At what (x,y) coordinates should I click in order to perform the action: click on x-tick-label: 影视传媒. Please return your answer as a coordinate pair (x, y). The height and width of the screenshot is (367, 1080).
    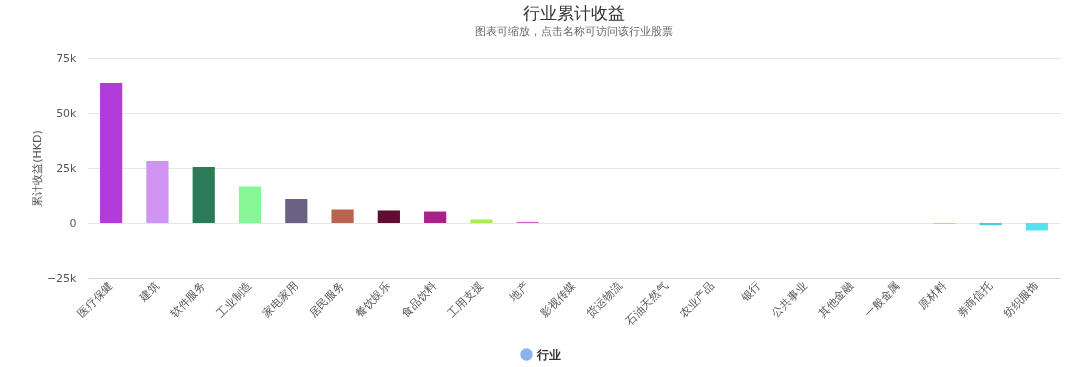
    Looking at the image, I should click on (558, 299).